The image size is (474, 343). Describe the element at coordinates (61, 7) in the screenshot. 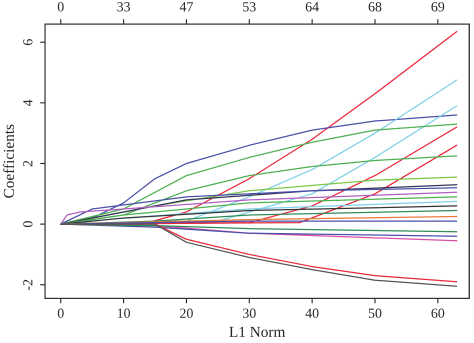

I see `text: 0` at that location.